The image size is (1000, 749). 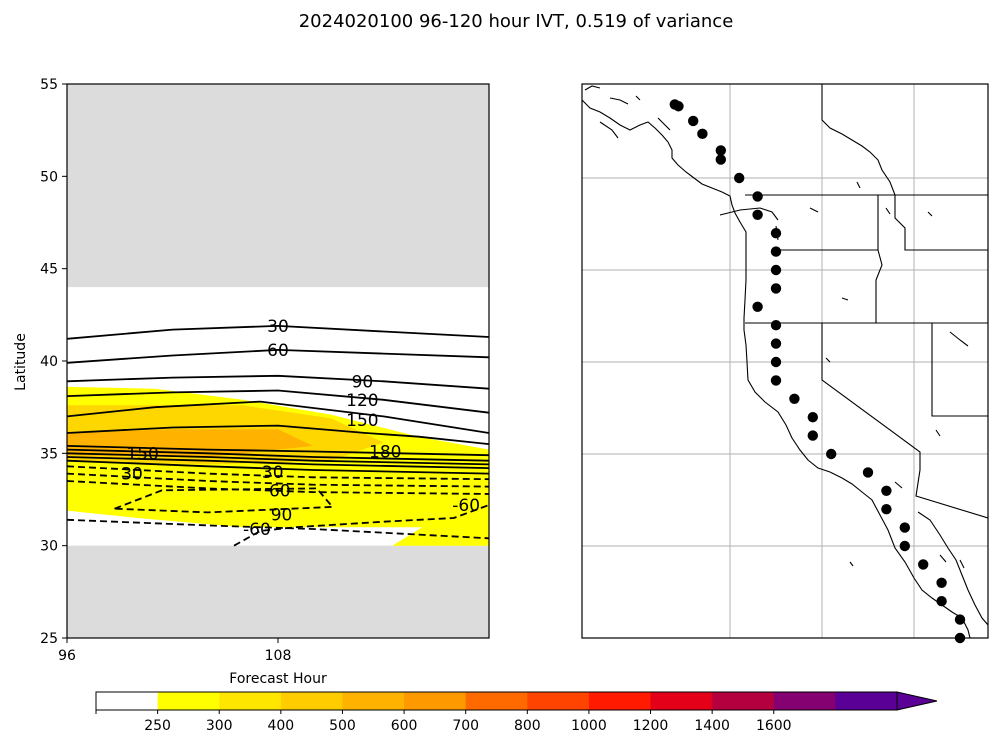 What do you see at coordinates (362, 401) in the screenshot?
I see `contour-label-3: 120` at bounding box center [362, 401].